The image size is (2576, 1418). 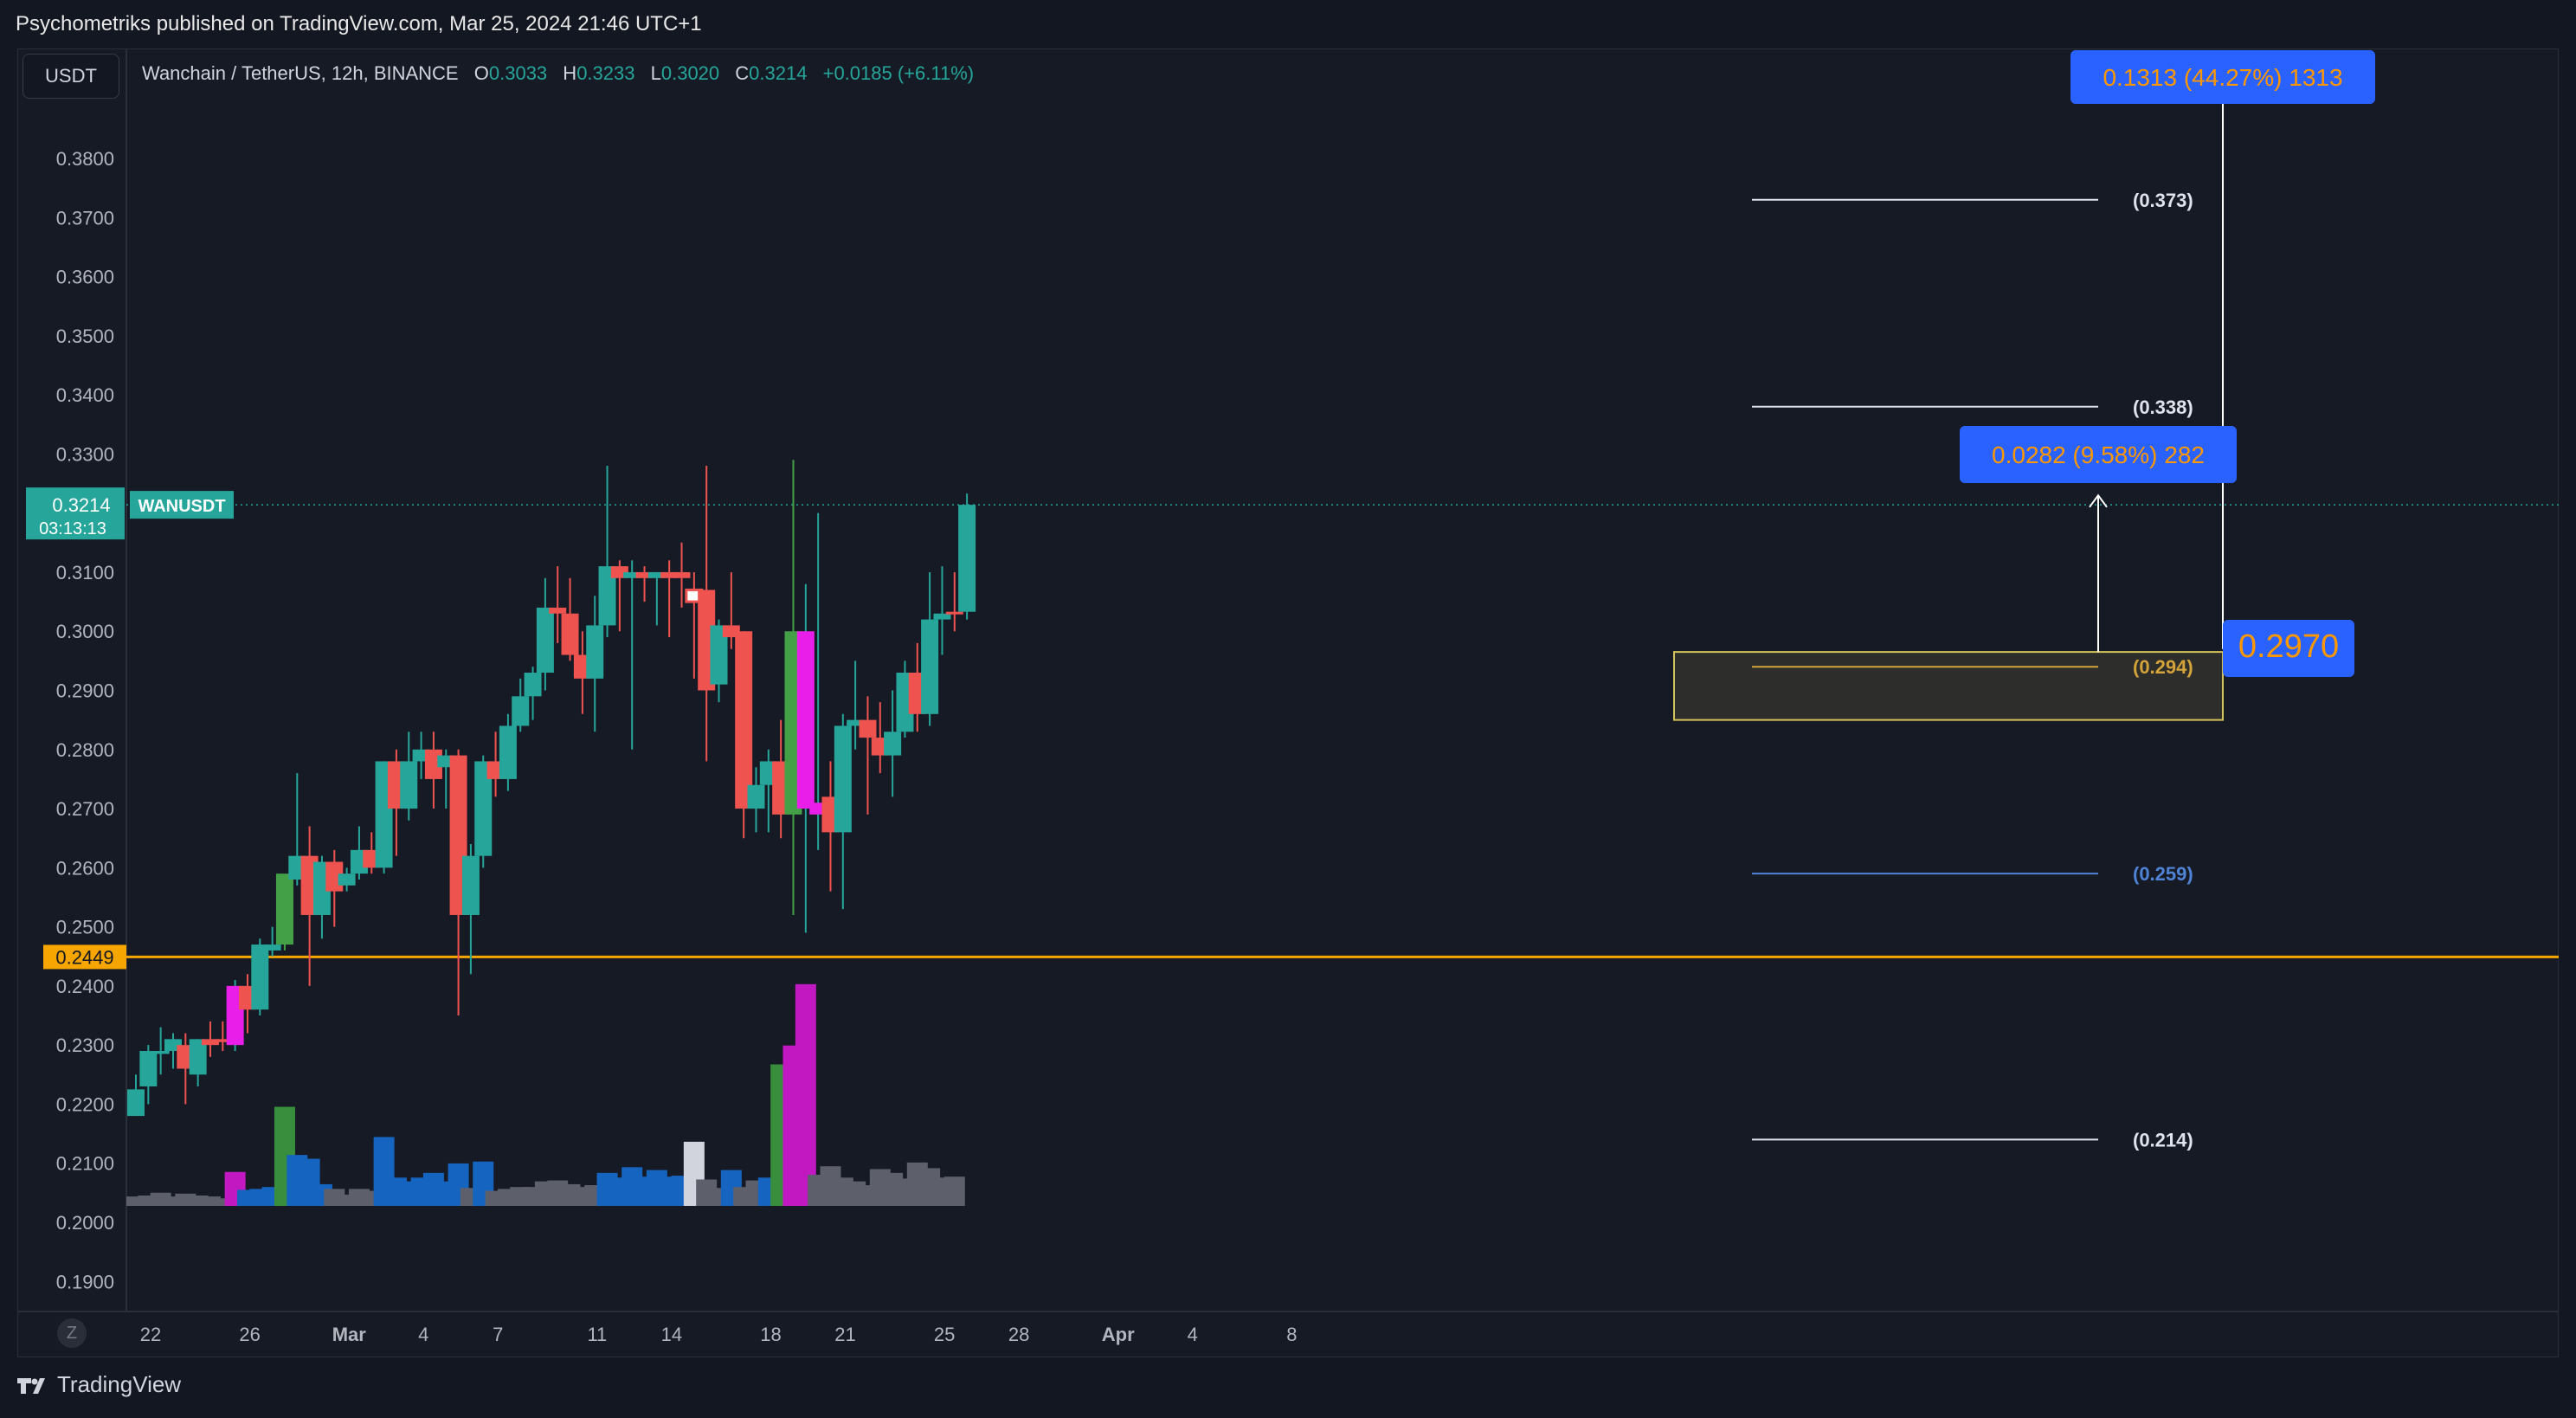 What do you see at coordinates (2163, 407) in the screenshot?
I see `level-label: (0.338)` at bounding box center [2163, 407].